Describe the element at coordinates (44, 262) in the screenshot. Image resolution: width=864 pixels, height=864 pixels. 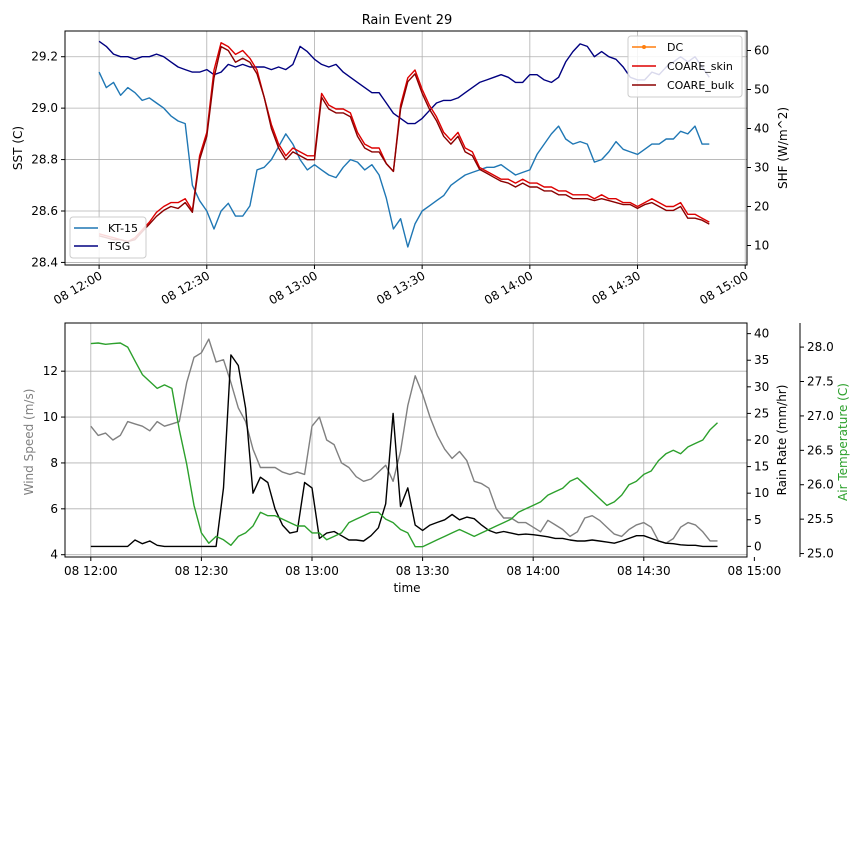
I see `y-tick-label-0: 28.4` at that location.